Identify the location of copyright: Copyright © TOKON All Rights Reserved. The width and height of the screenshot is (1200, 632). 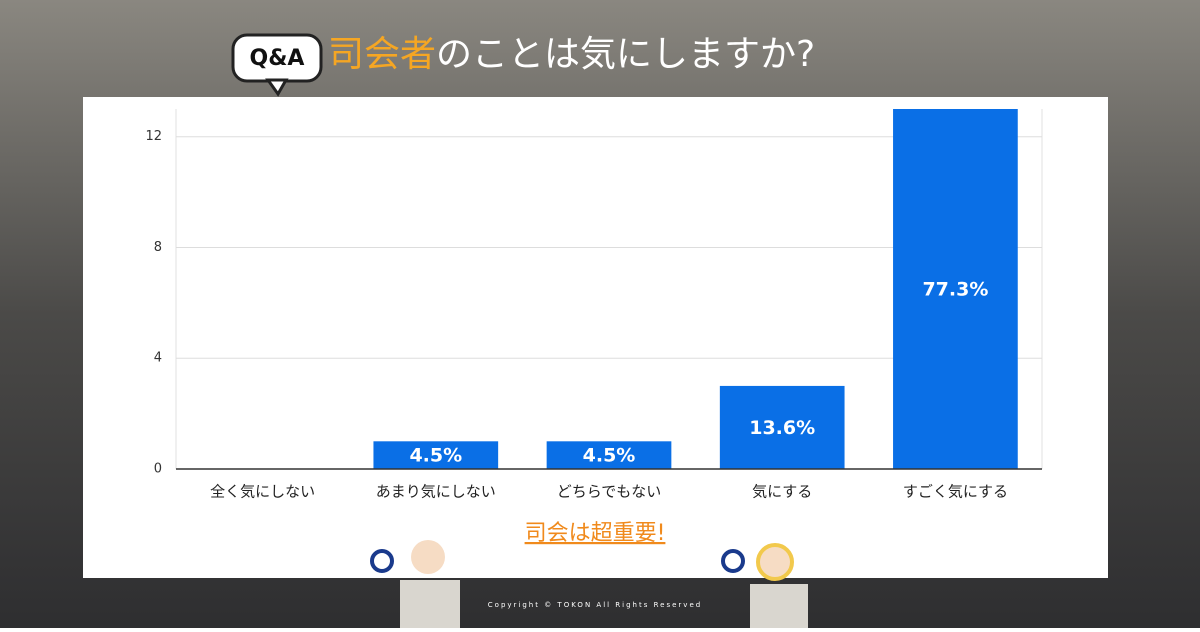
(595, 605).